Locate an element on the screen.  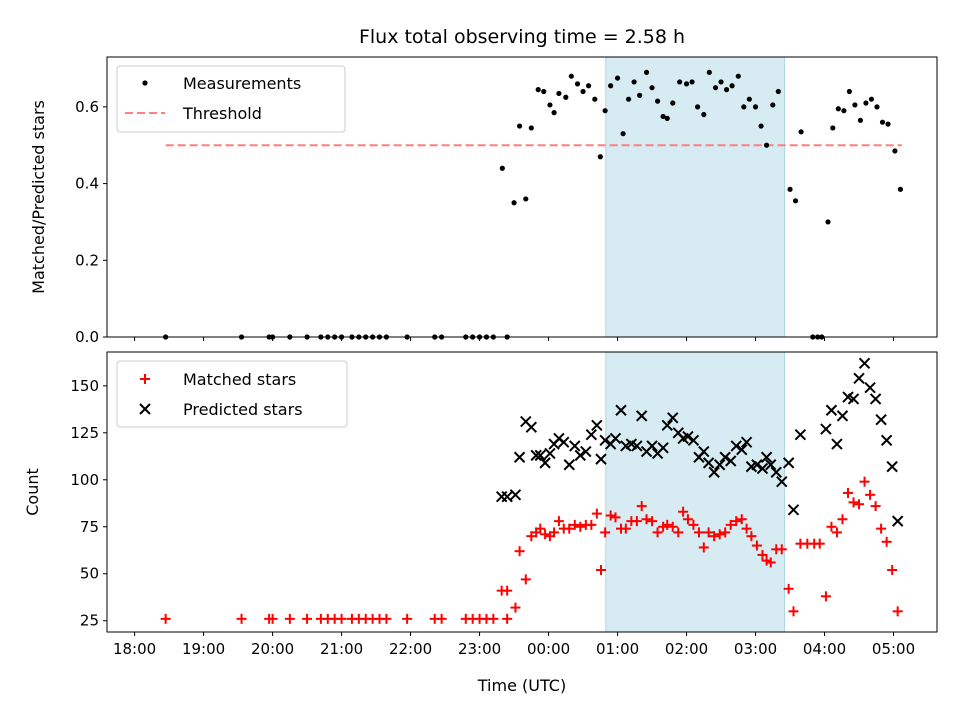
y-tick-label: 0.0 is located at coordinates (87, 337).